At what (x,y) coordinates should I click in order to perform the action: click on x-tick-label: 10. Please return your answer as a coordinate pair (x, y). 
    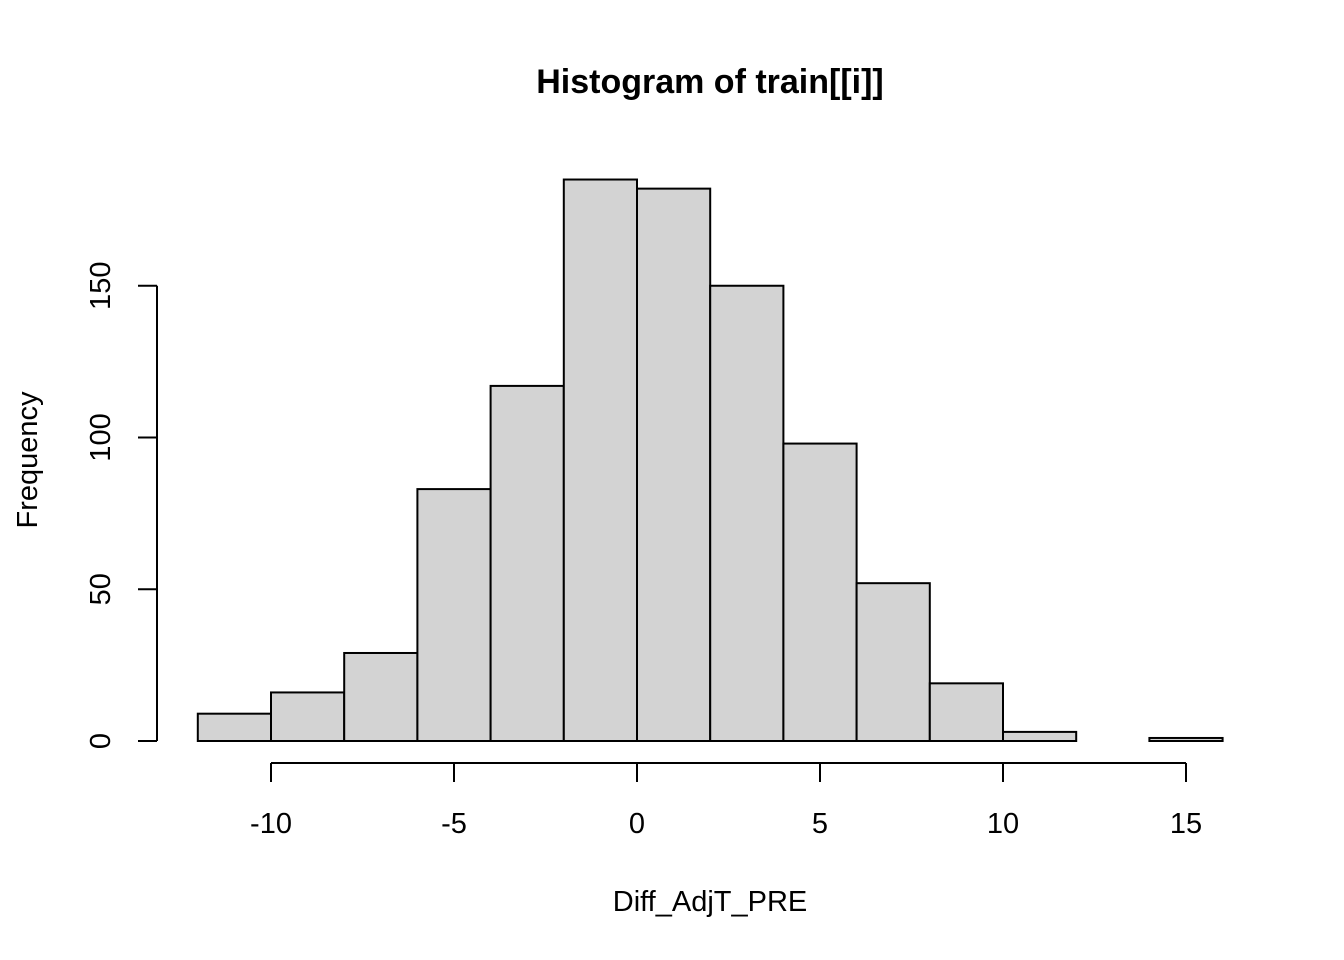
    Looking at the image, I should click on (1003, 824).